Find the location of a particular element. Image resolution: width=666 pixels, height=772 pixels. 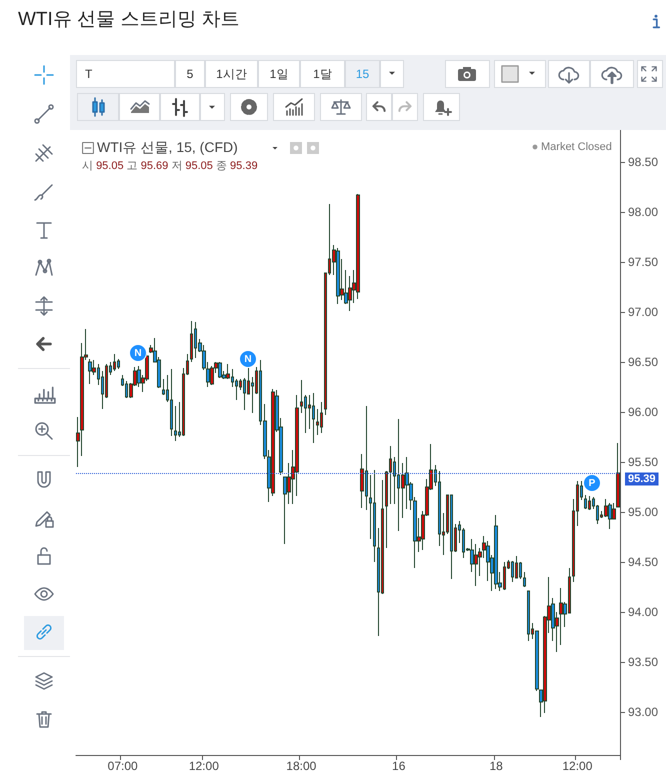

y-tick-label: 97.50 is located at coordinates (643, 262).